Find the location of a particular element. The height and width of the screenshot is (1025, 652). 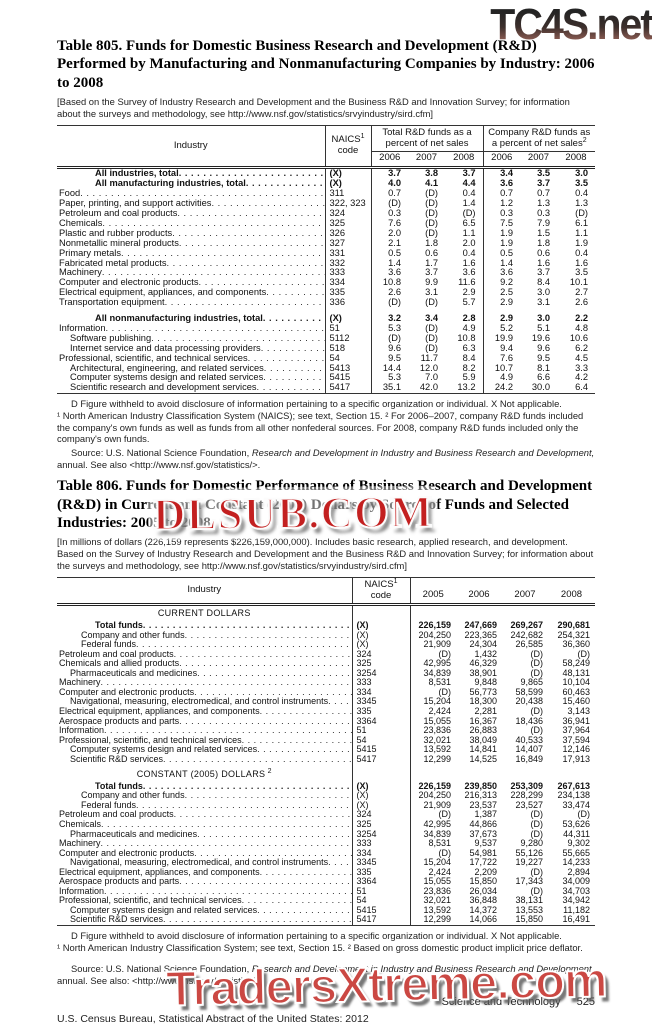

row-label: Fabricated metal products is located at coordinates (113, 263).